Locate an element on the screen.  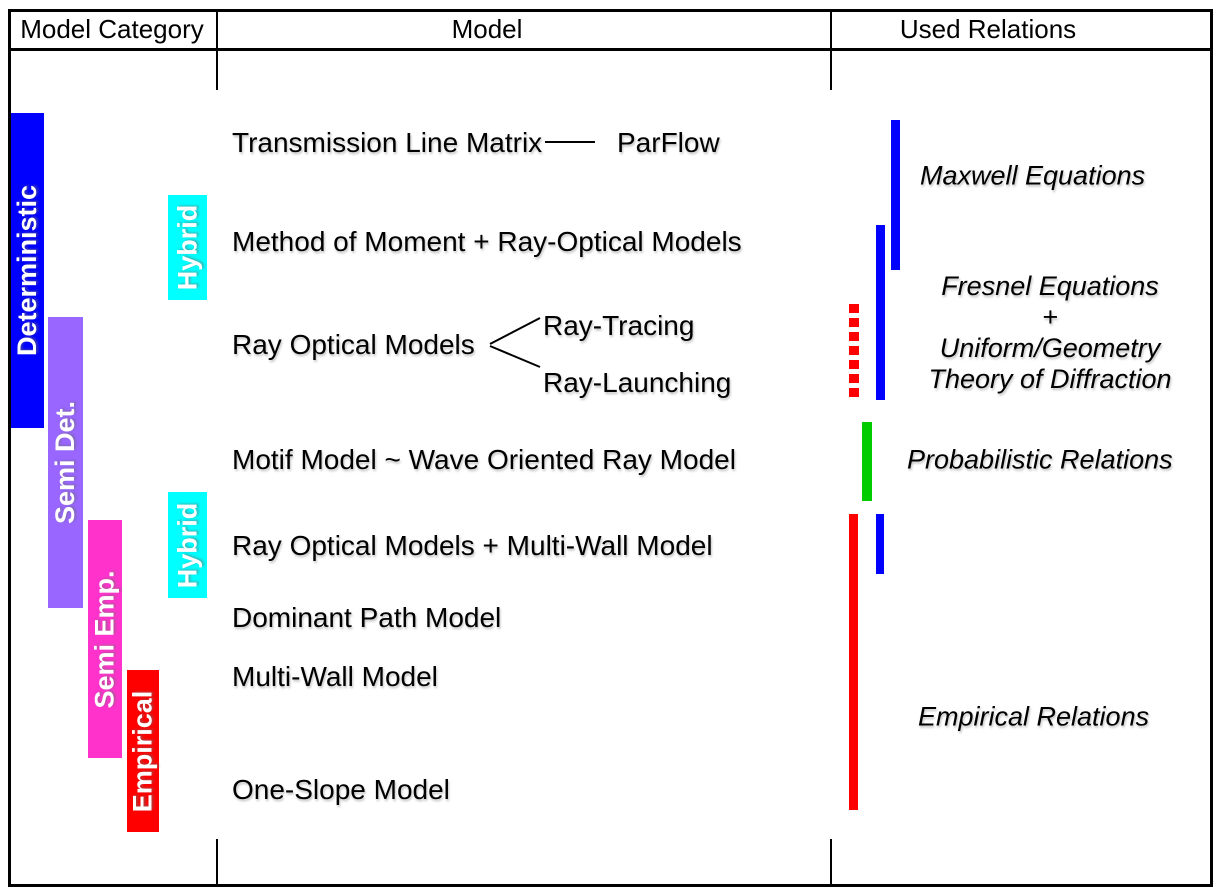
model-multi-wall: Multi-Wall Model is located at coordinates (335, 676).